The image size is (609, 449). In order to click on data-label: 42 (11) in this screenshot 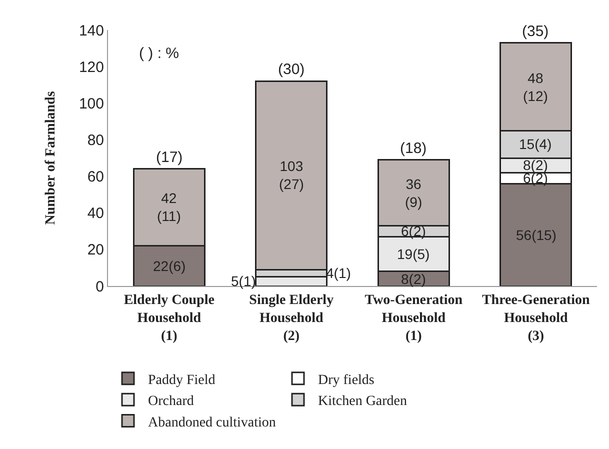, I will do `click(169, 207)`.